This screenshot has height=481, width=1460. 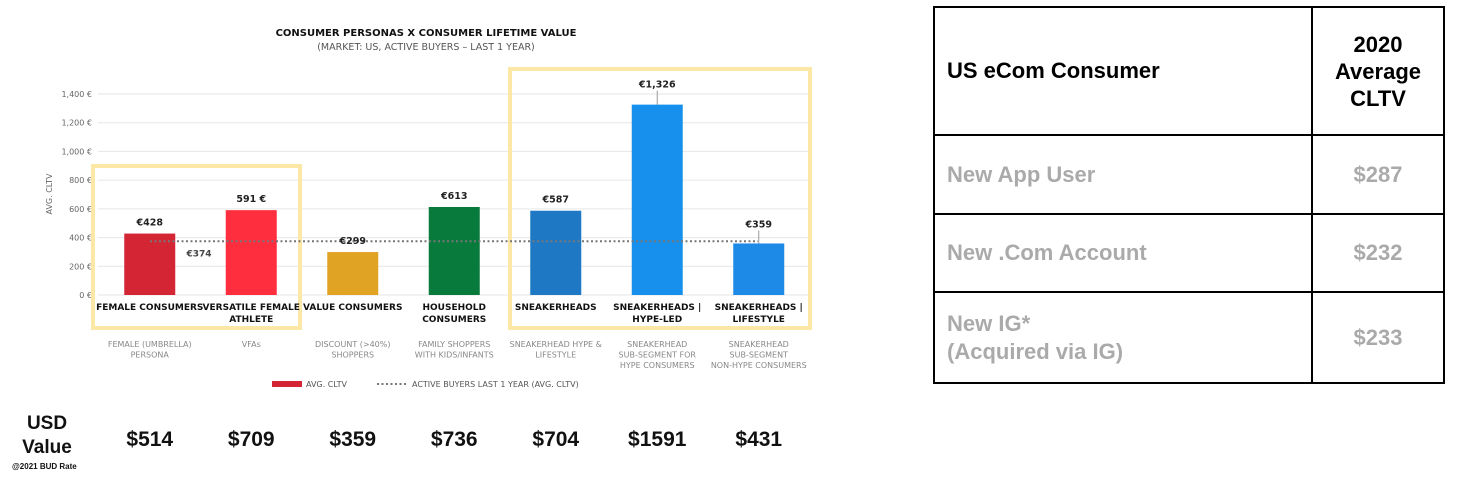 I want to click on y-tick-label: 600 €, so click(x=80, y=209).